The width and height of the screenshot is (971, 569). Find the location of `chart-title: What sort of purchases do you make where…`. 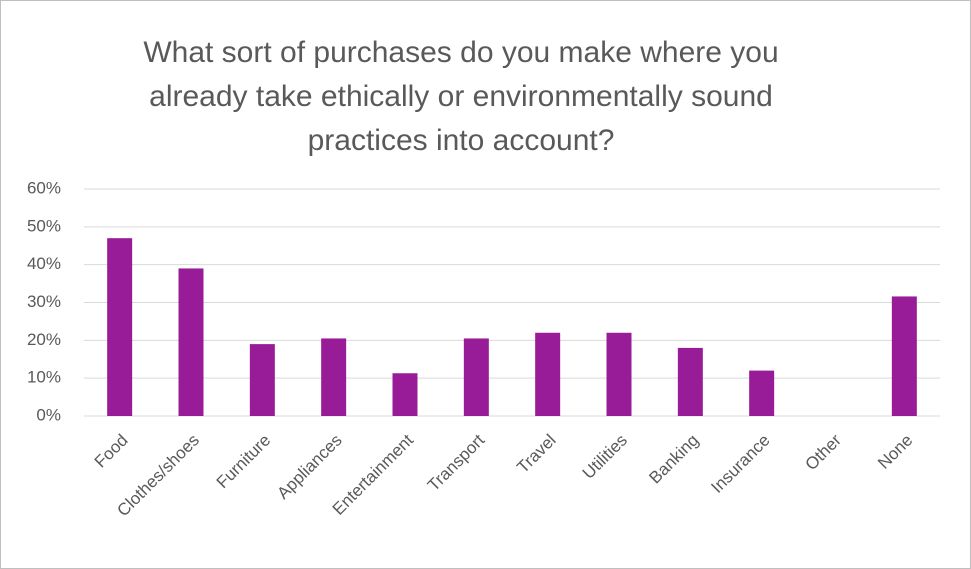

chart-title: What sort of purchases do you make where… is located at coordinates (461, 96).